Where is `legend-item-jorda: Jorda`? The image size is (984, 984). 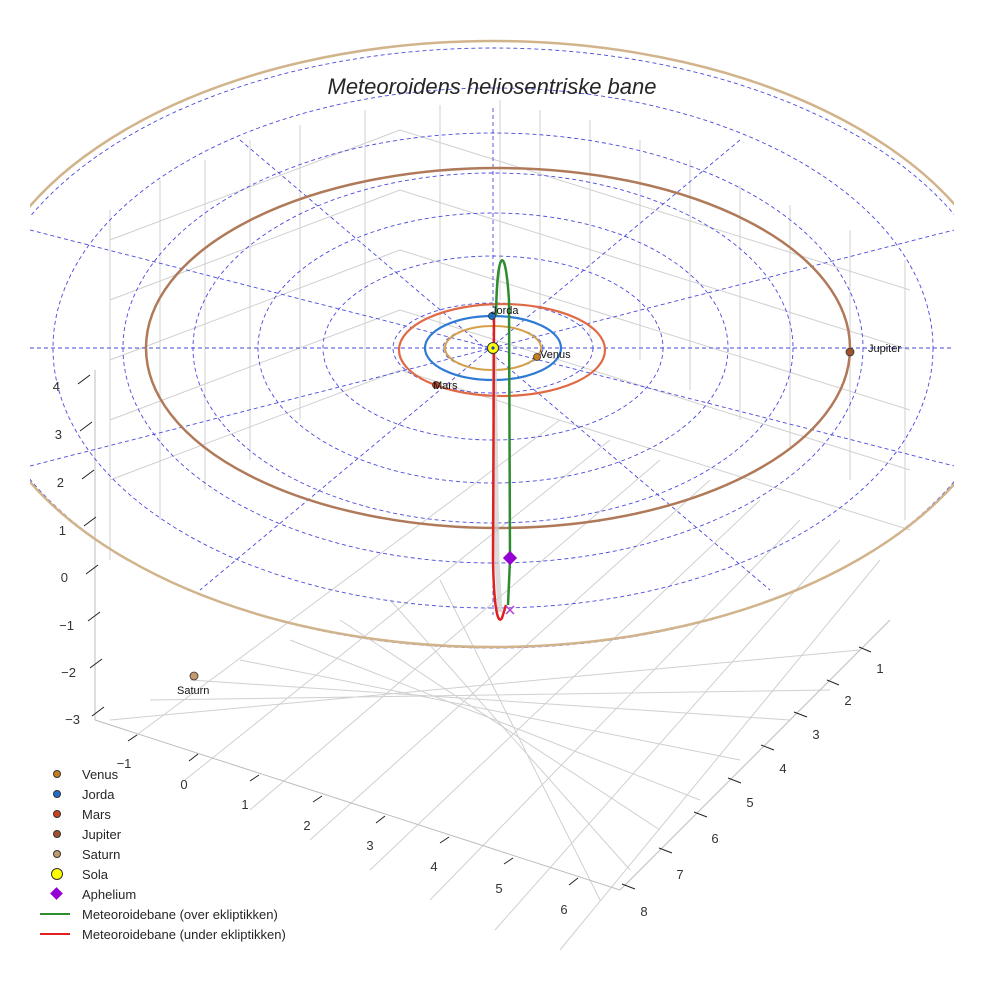 legend-item-jorda: Jorda is located at coordinates (162, 794).